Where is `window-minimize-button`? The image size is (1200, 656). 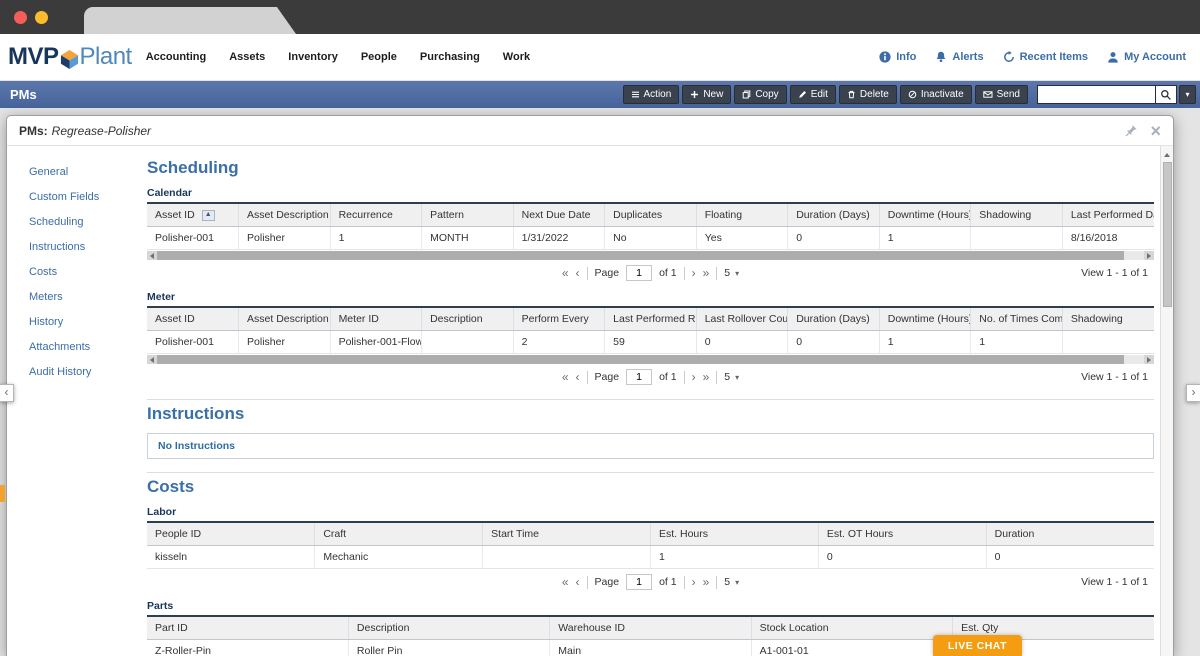
window-minimize-button is located at coordinates (41, 17).